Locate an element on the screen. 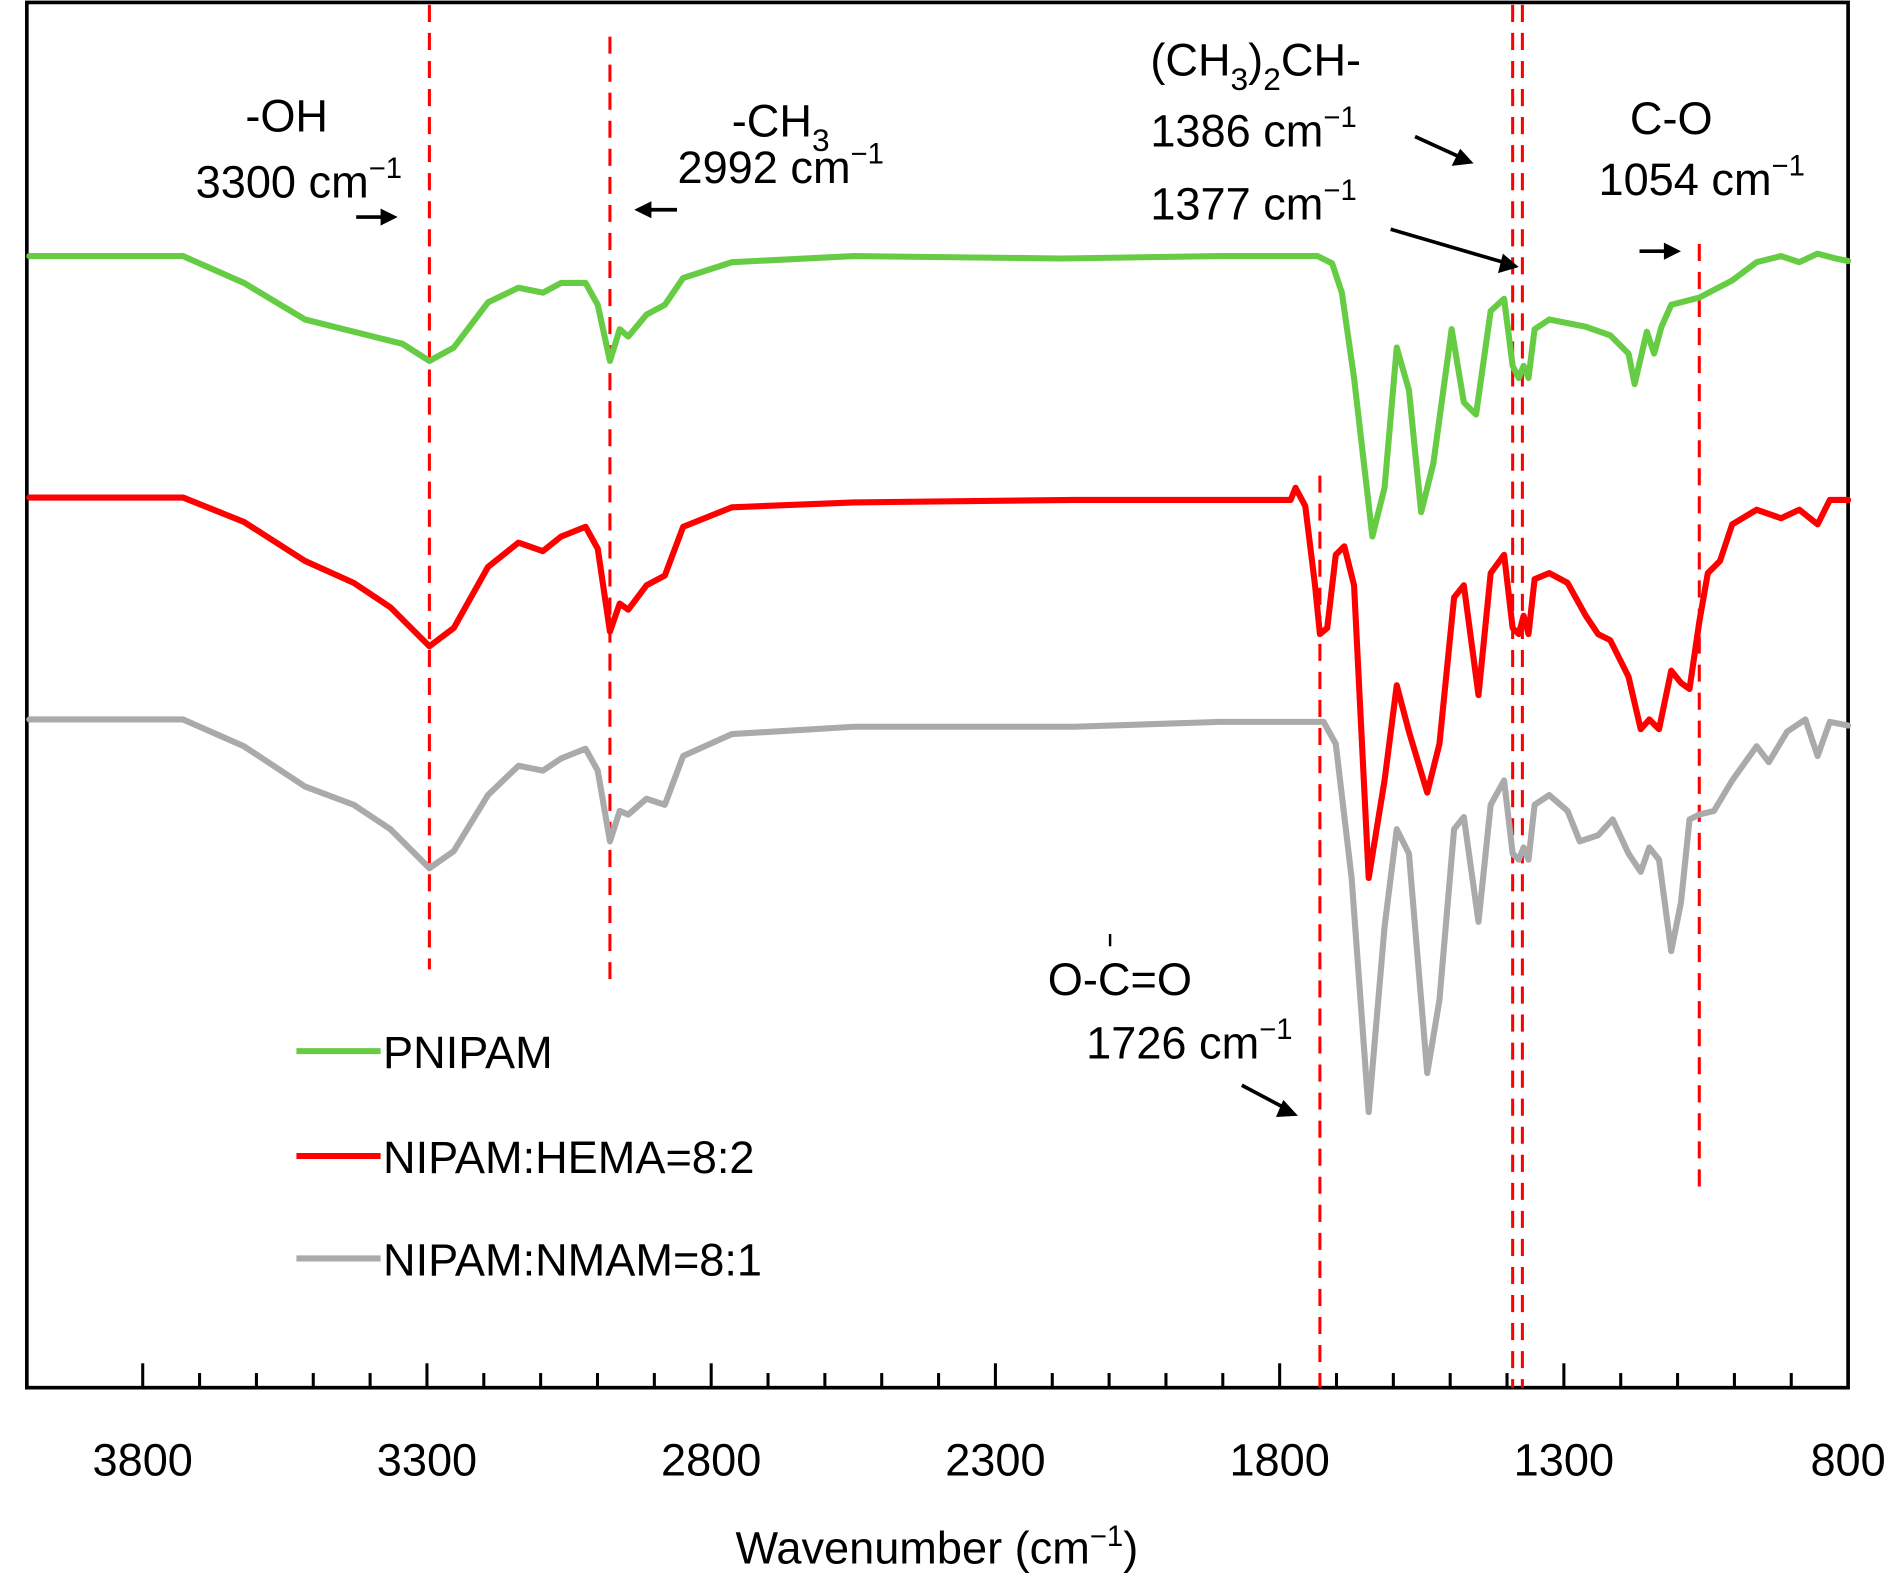 This screenshot has width=1903, height=1584. annotation-isopropyl: (CH3)2CH- 1386 cm−1 1377 cm−1 is located at coordinates (1334, 154).